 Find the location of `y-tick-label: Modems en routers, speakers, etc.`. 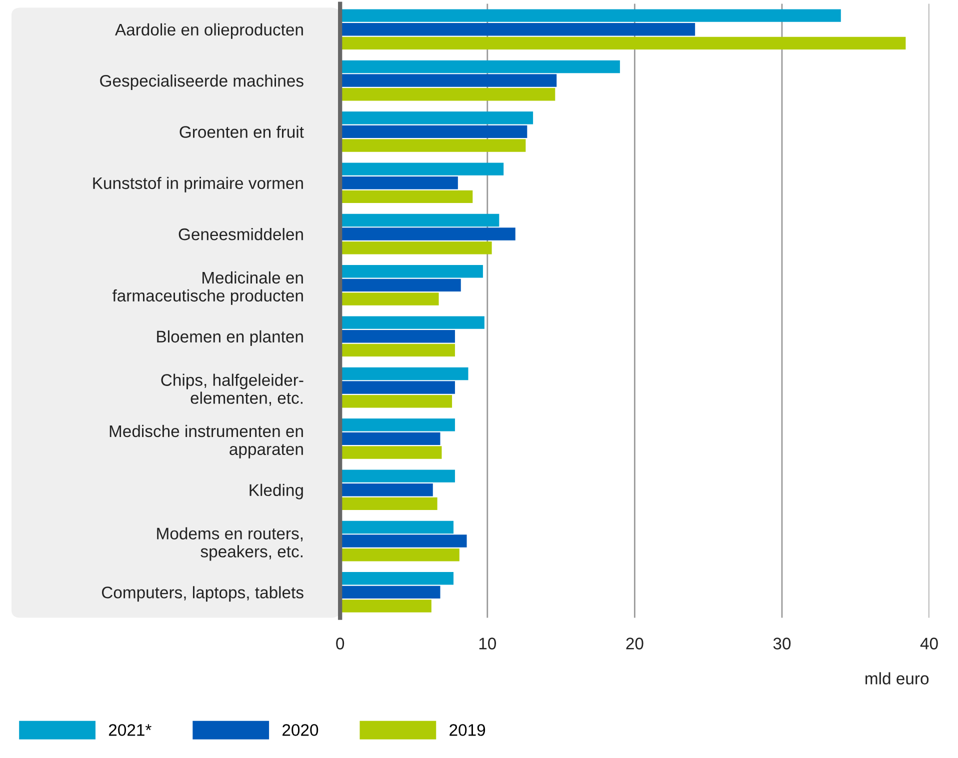

y-tick-label: Modems en routers, speakers, etc. is located at coordinates (229, 544).